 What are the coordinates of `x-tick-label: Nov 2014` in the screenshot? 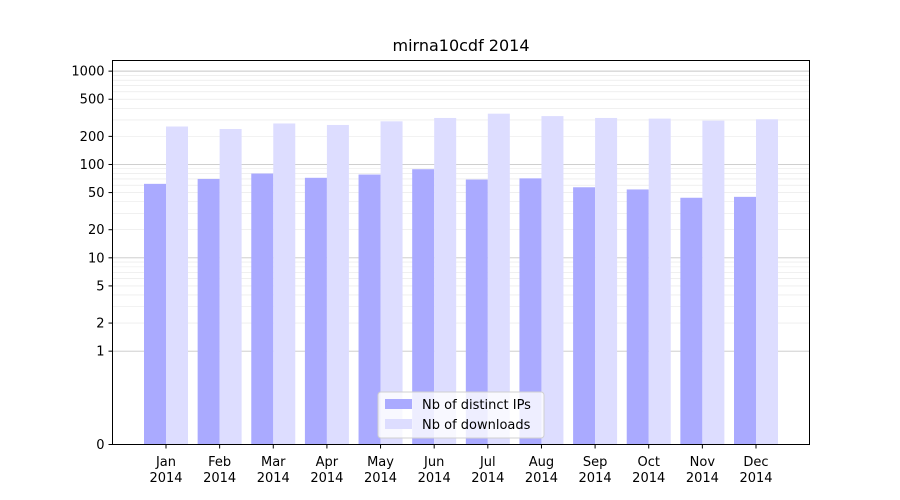 It's located at (702, 470).